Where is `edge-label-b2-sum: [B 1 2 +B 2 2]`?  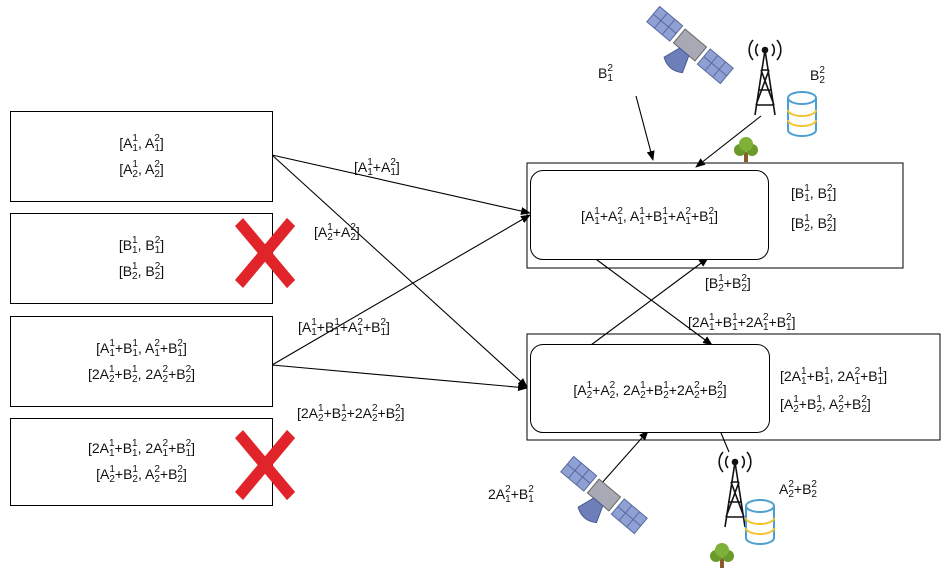 edge-label-b2-sum: [B 1 2 +B 2 2] is located at coordinates (728, 284).